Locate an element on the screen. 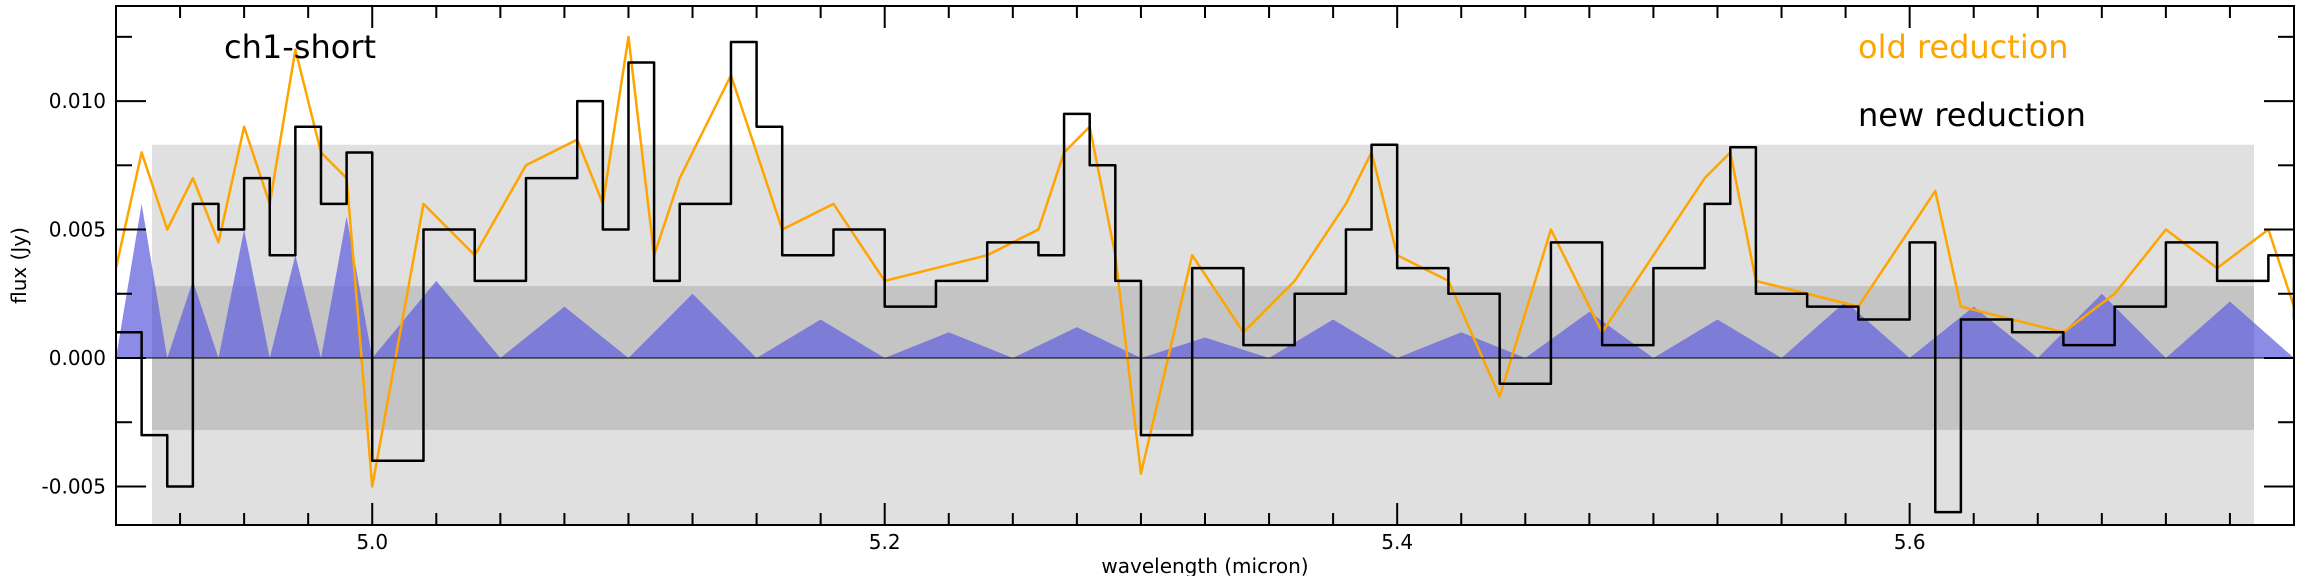 Image resolution: width=2304 pixels, height=576 pixels. x-tick-label: 5.0 is located at coordinates (372, 542).